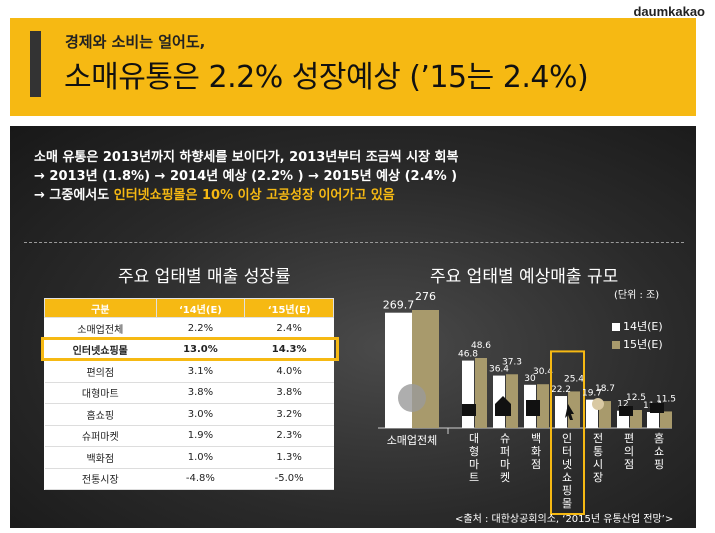 The width and height of the screenshot is (715, 533). I want to click on table-row: 백화점 1.0% 1.3%, so click(189, 457).